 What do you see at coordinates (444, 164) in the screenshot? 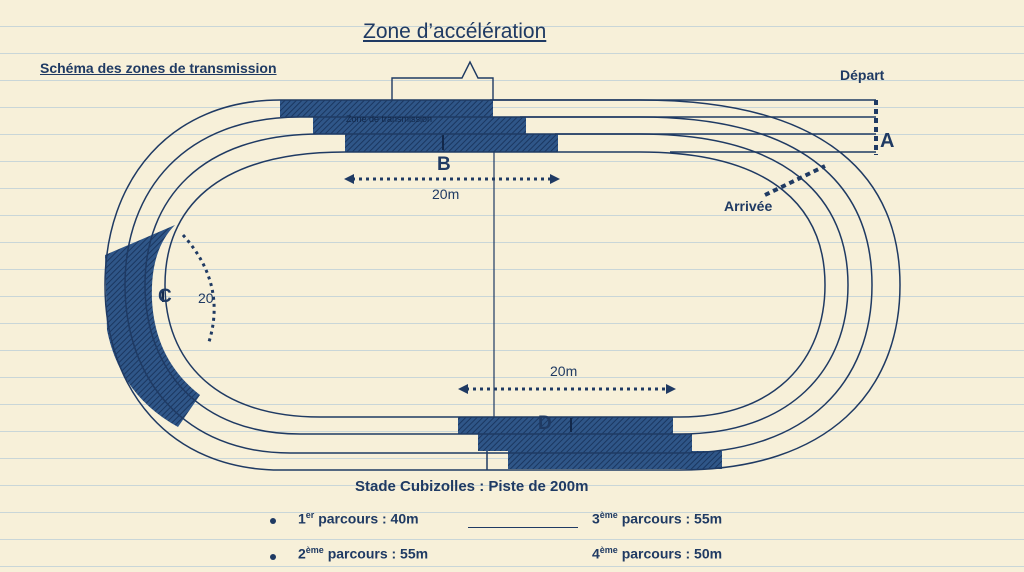
I see `point-b-label: B` at bounding box center [444, 164].